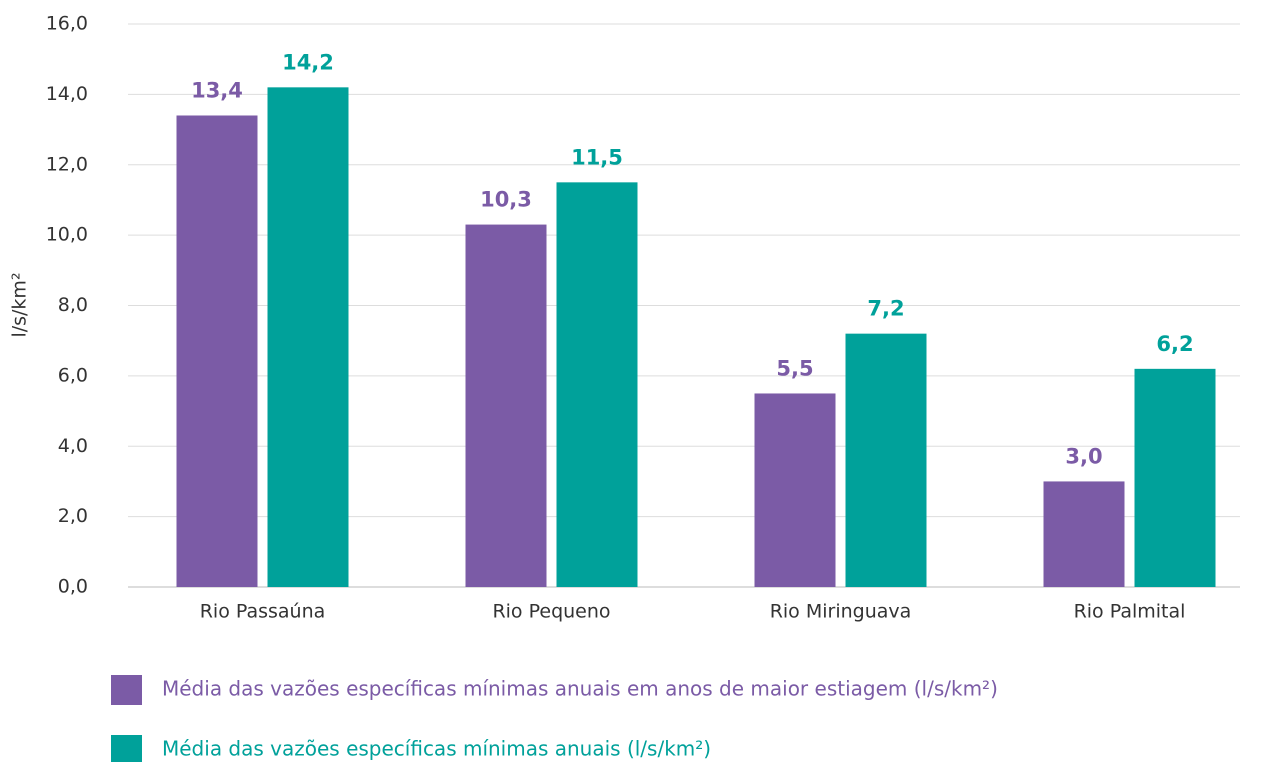 The height and width of the screenshot is (762, 1264). Describe the element at coordinates (67, 235) in the screenshot. I see `y-tick-label: 10,0` at that location.